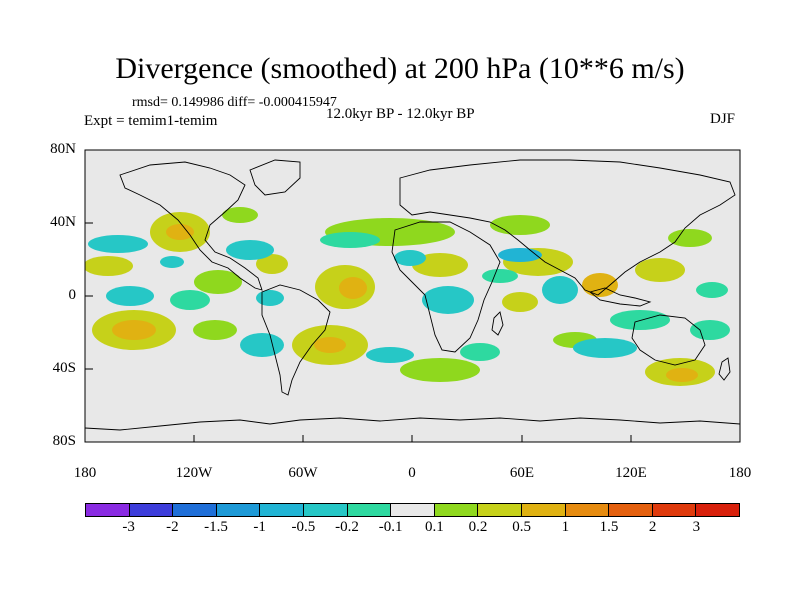 This screenshot has width=800, height=600. I want to click on colorbar-label: -0.5, so click(303, 527).